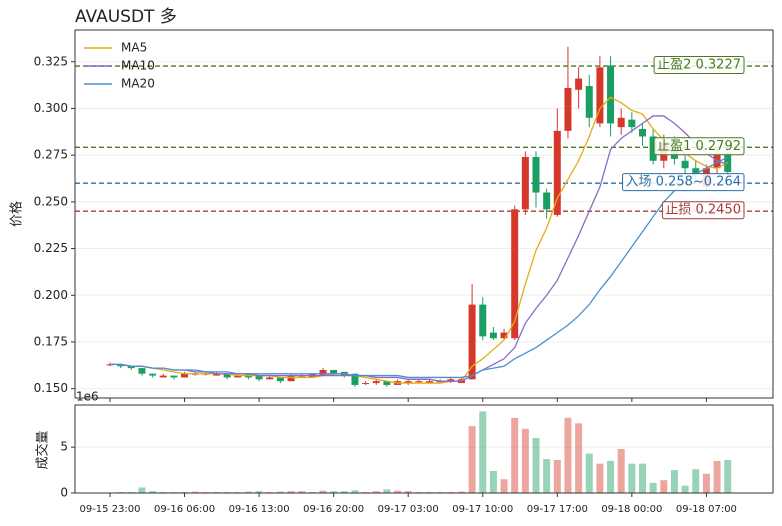 This screenshot has height=526, width=782. What do you see at coordinates (51, 388) in the screenshot?
I see `y-tick-label: 0.150` at bounding box center [51, 388].